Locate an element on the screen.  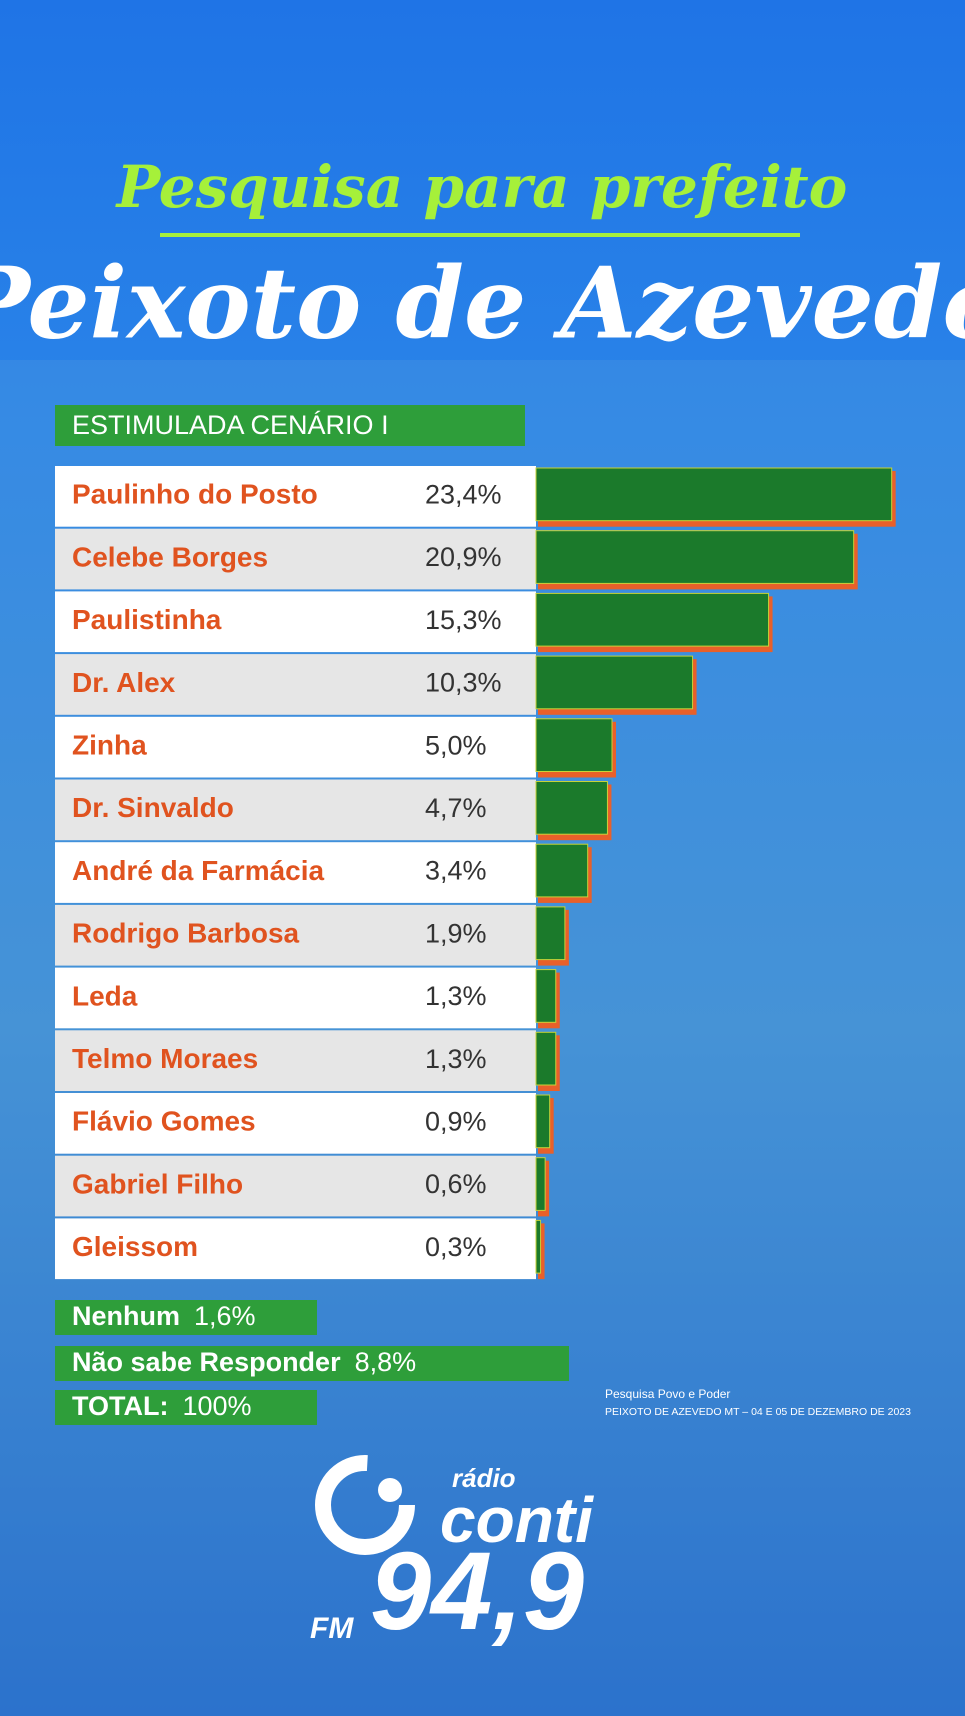
value-label: 10,3% is located at coordinates (463, 683).